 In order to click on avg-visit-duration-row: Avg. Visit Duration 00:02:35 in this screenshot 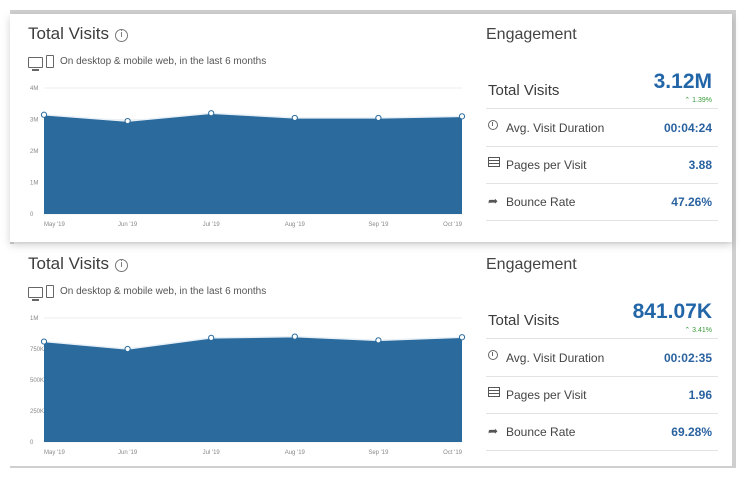, I will do `click(602, 358)`.